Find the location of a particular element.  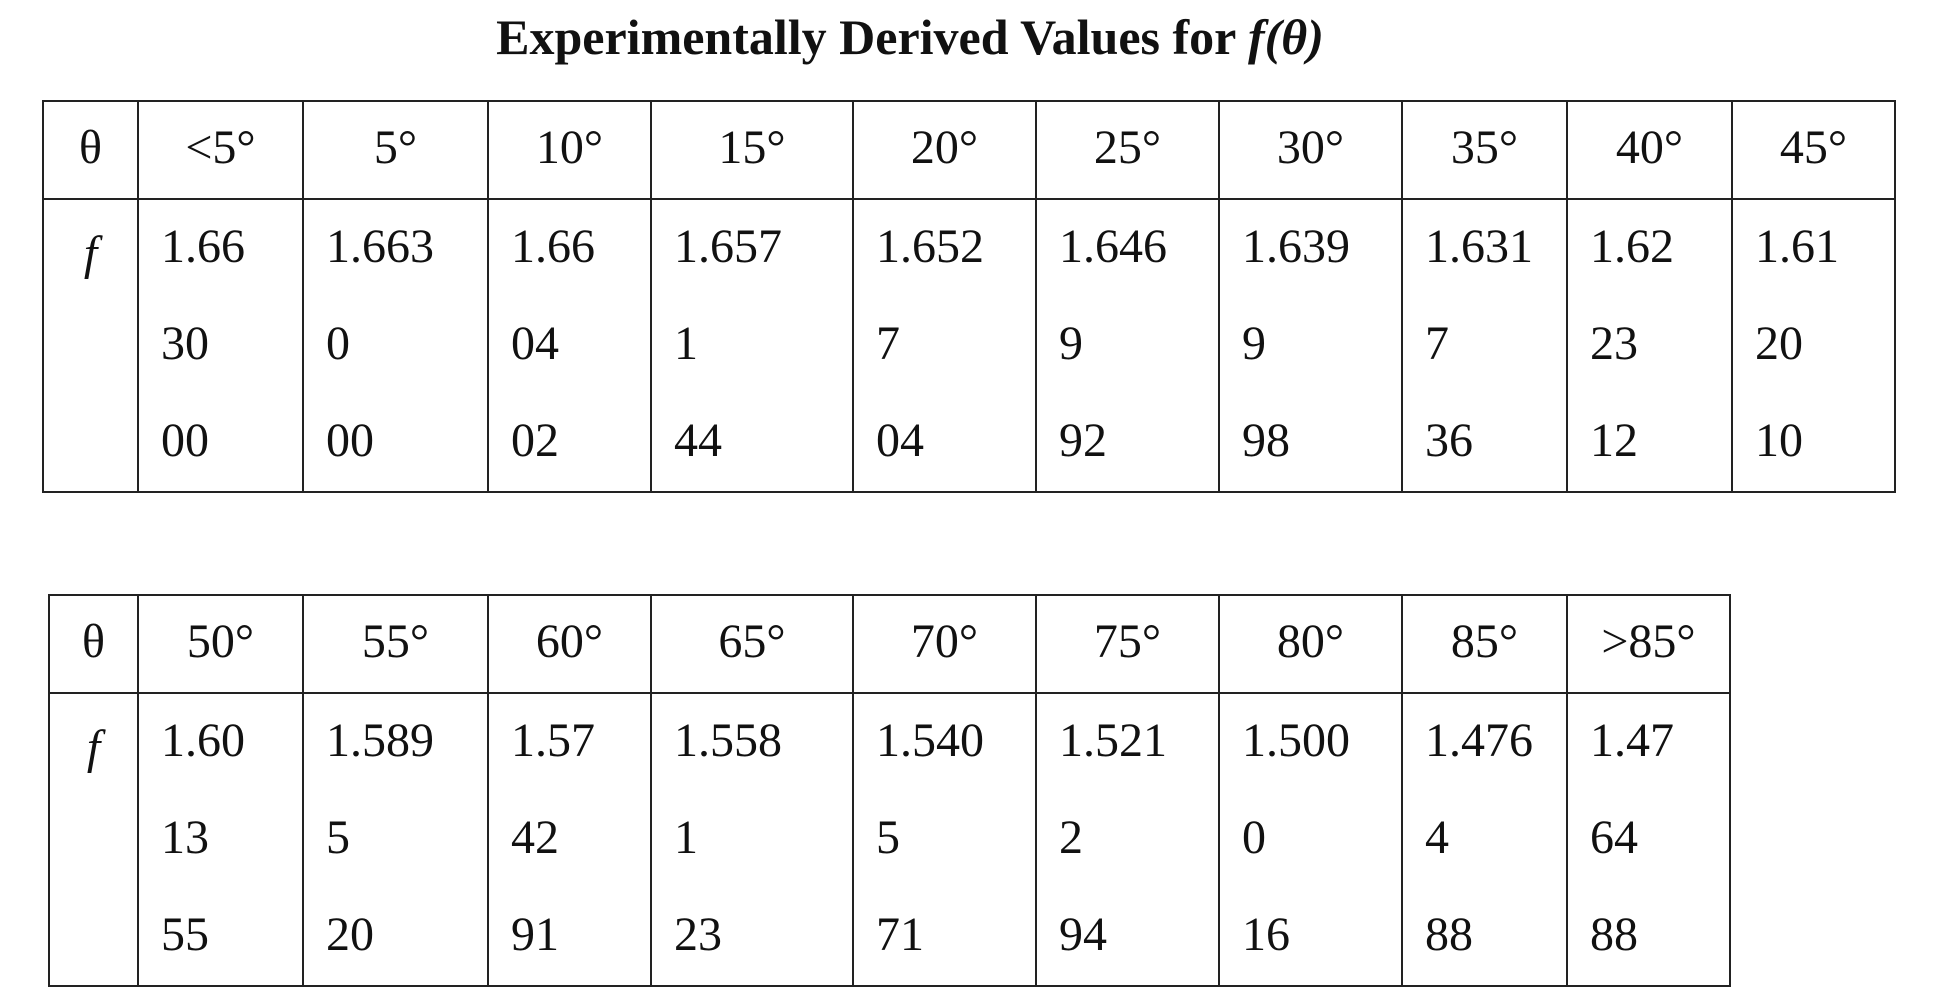

angle-header: 20° is located at coordinates (944, 150).